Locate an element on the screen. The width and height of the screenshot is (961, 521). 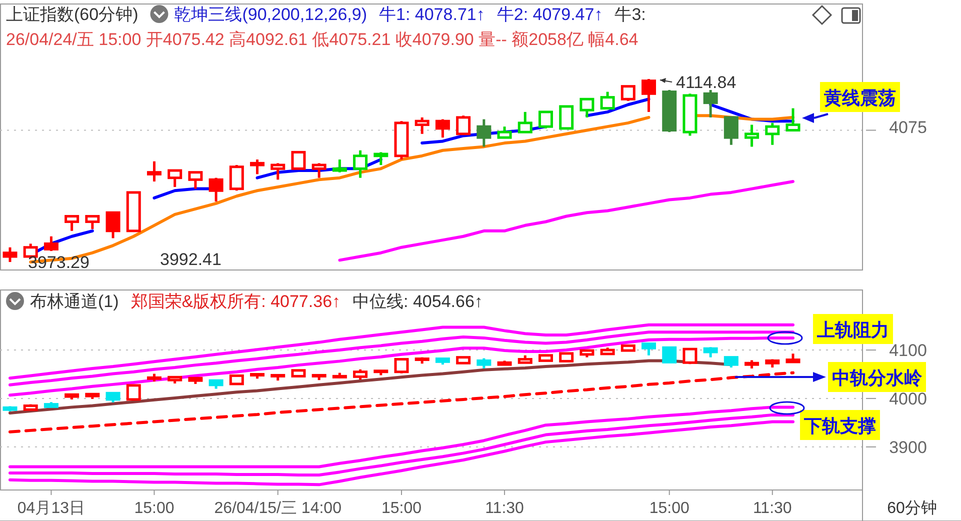
y-tick-label: 4100 is located at coordinates (908, 350).